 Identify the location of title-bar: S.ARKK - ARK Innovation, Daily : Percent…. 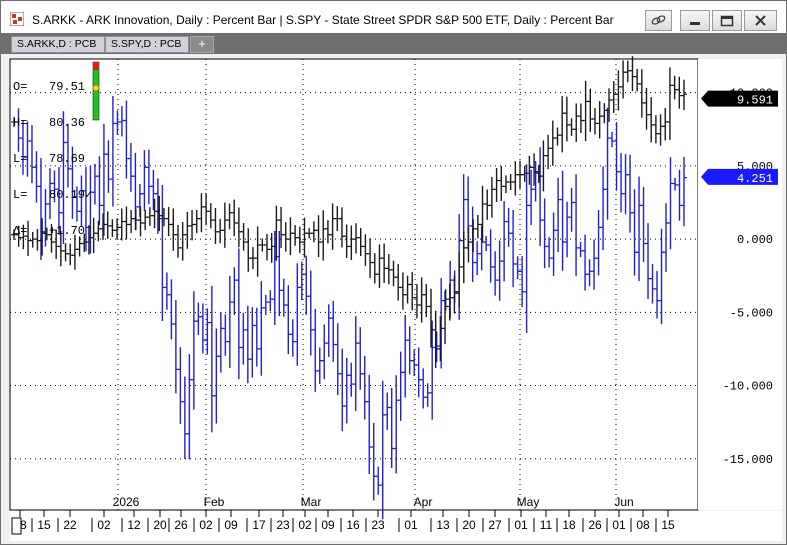
(393, 17).